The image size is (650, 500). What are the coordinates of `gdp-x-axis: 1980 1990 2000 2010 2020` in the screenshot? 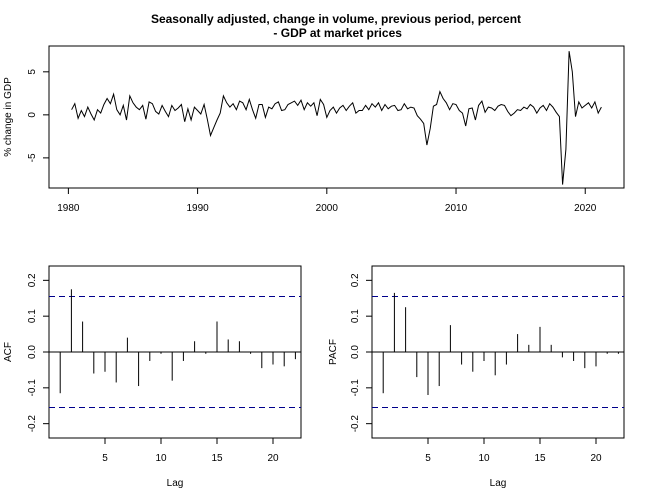 It's located at (327, 200).